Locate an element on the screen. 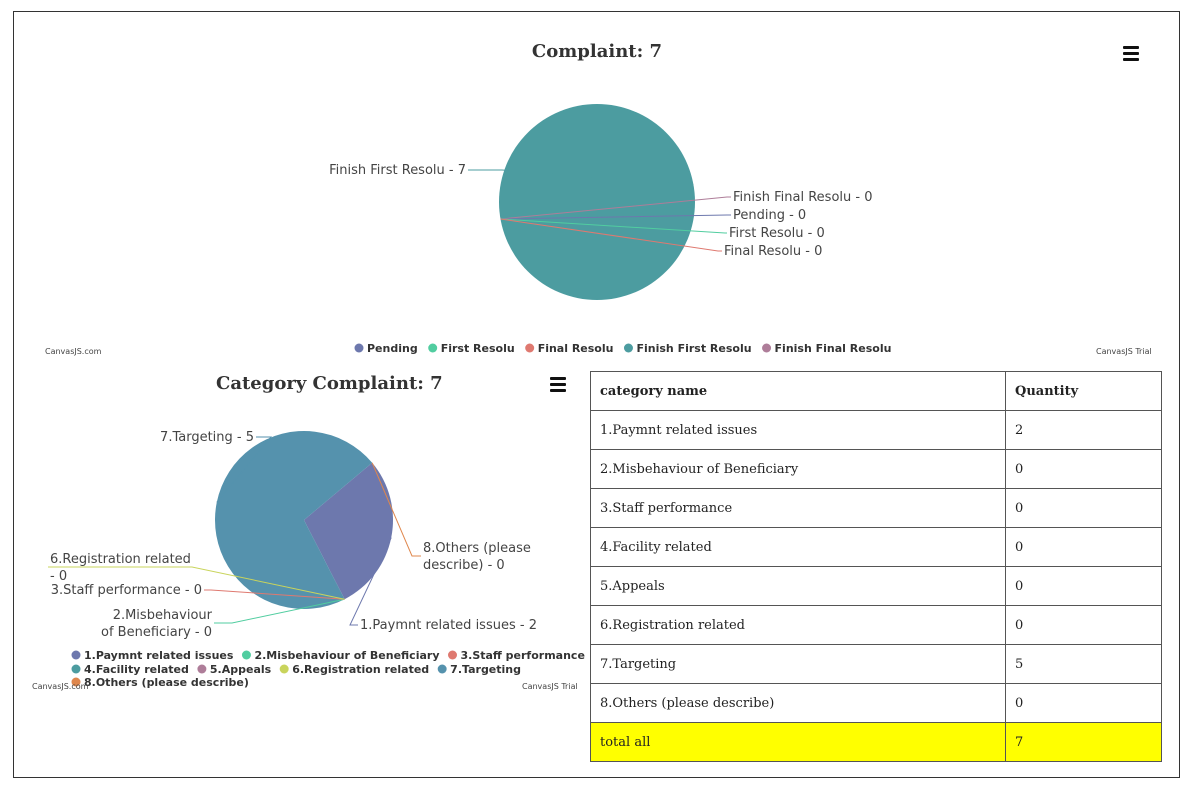 The height and width of the screenshot is (790, 1189). legend-item-finish-final-resolu: Finish Final Resolu is located at coordinates (826, 348).